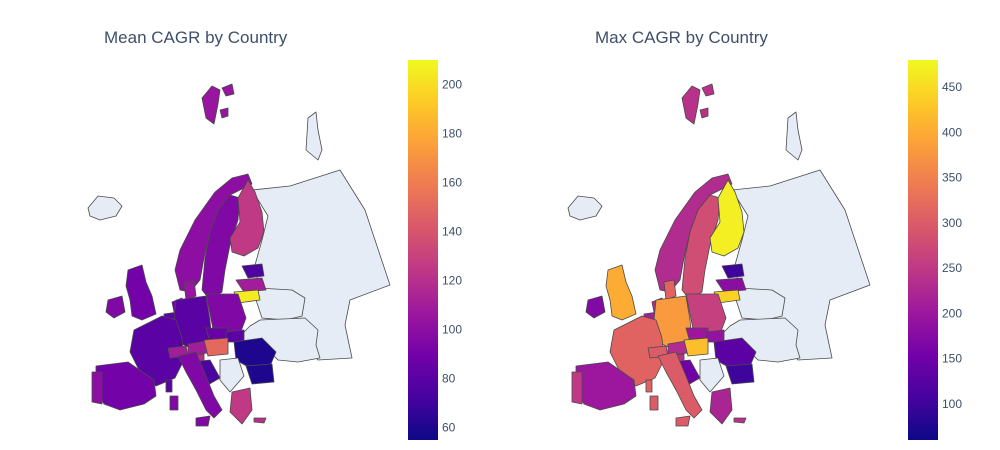 Image resolution: width=1000 pixels, height=450 pixels. Describe the element at coordinates (260, 420) in the screenshot. I see `country-cyprus: Cyprus: 120` at that location.